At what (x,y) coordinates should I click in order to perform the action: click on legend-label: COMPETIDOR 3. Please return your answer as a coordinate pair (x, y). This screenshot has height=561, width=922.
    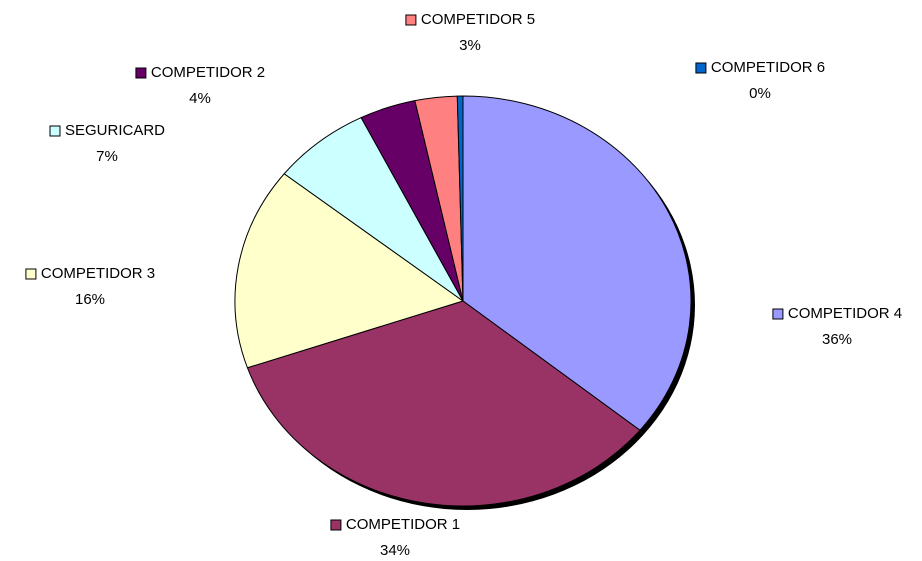
    Looking at the image, I should click on (98, 273).